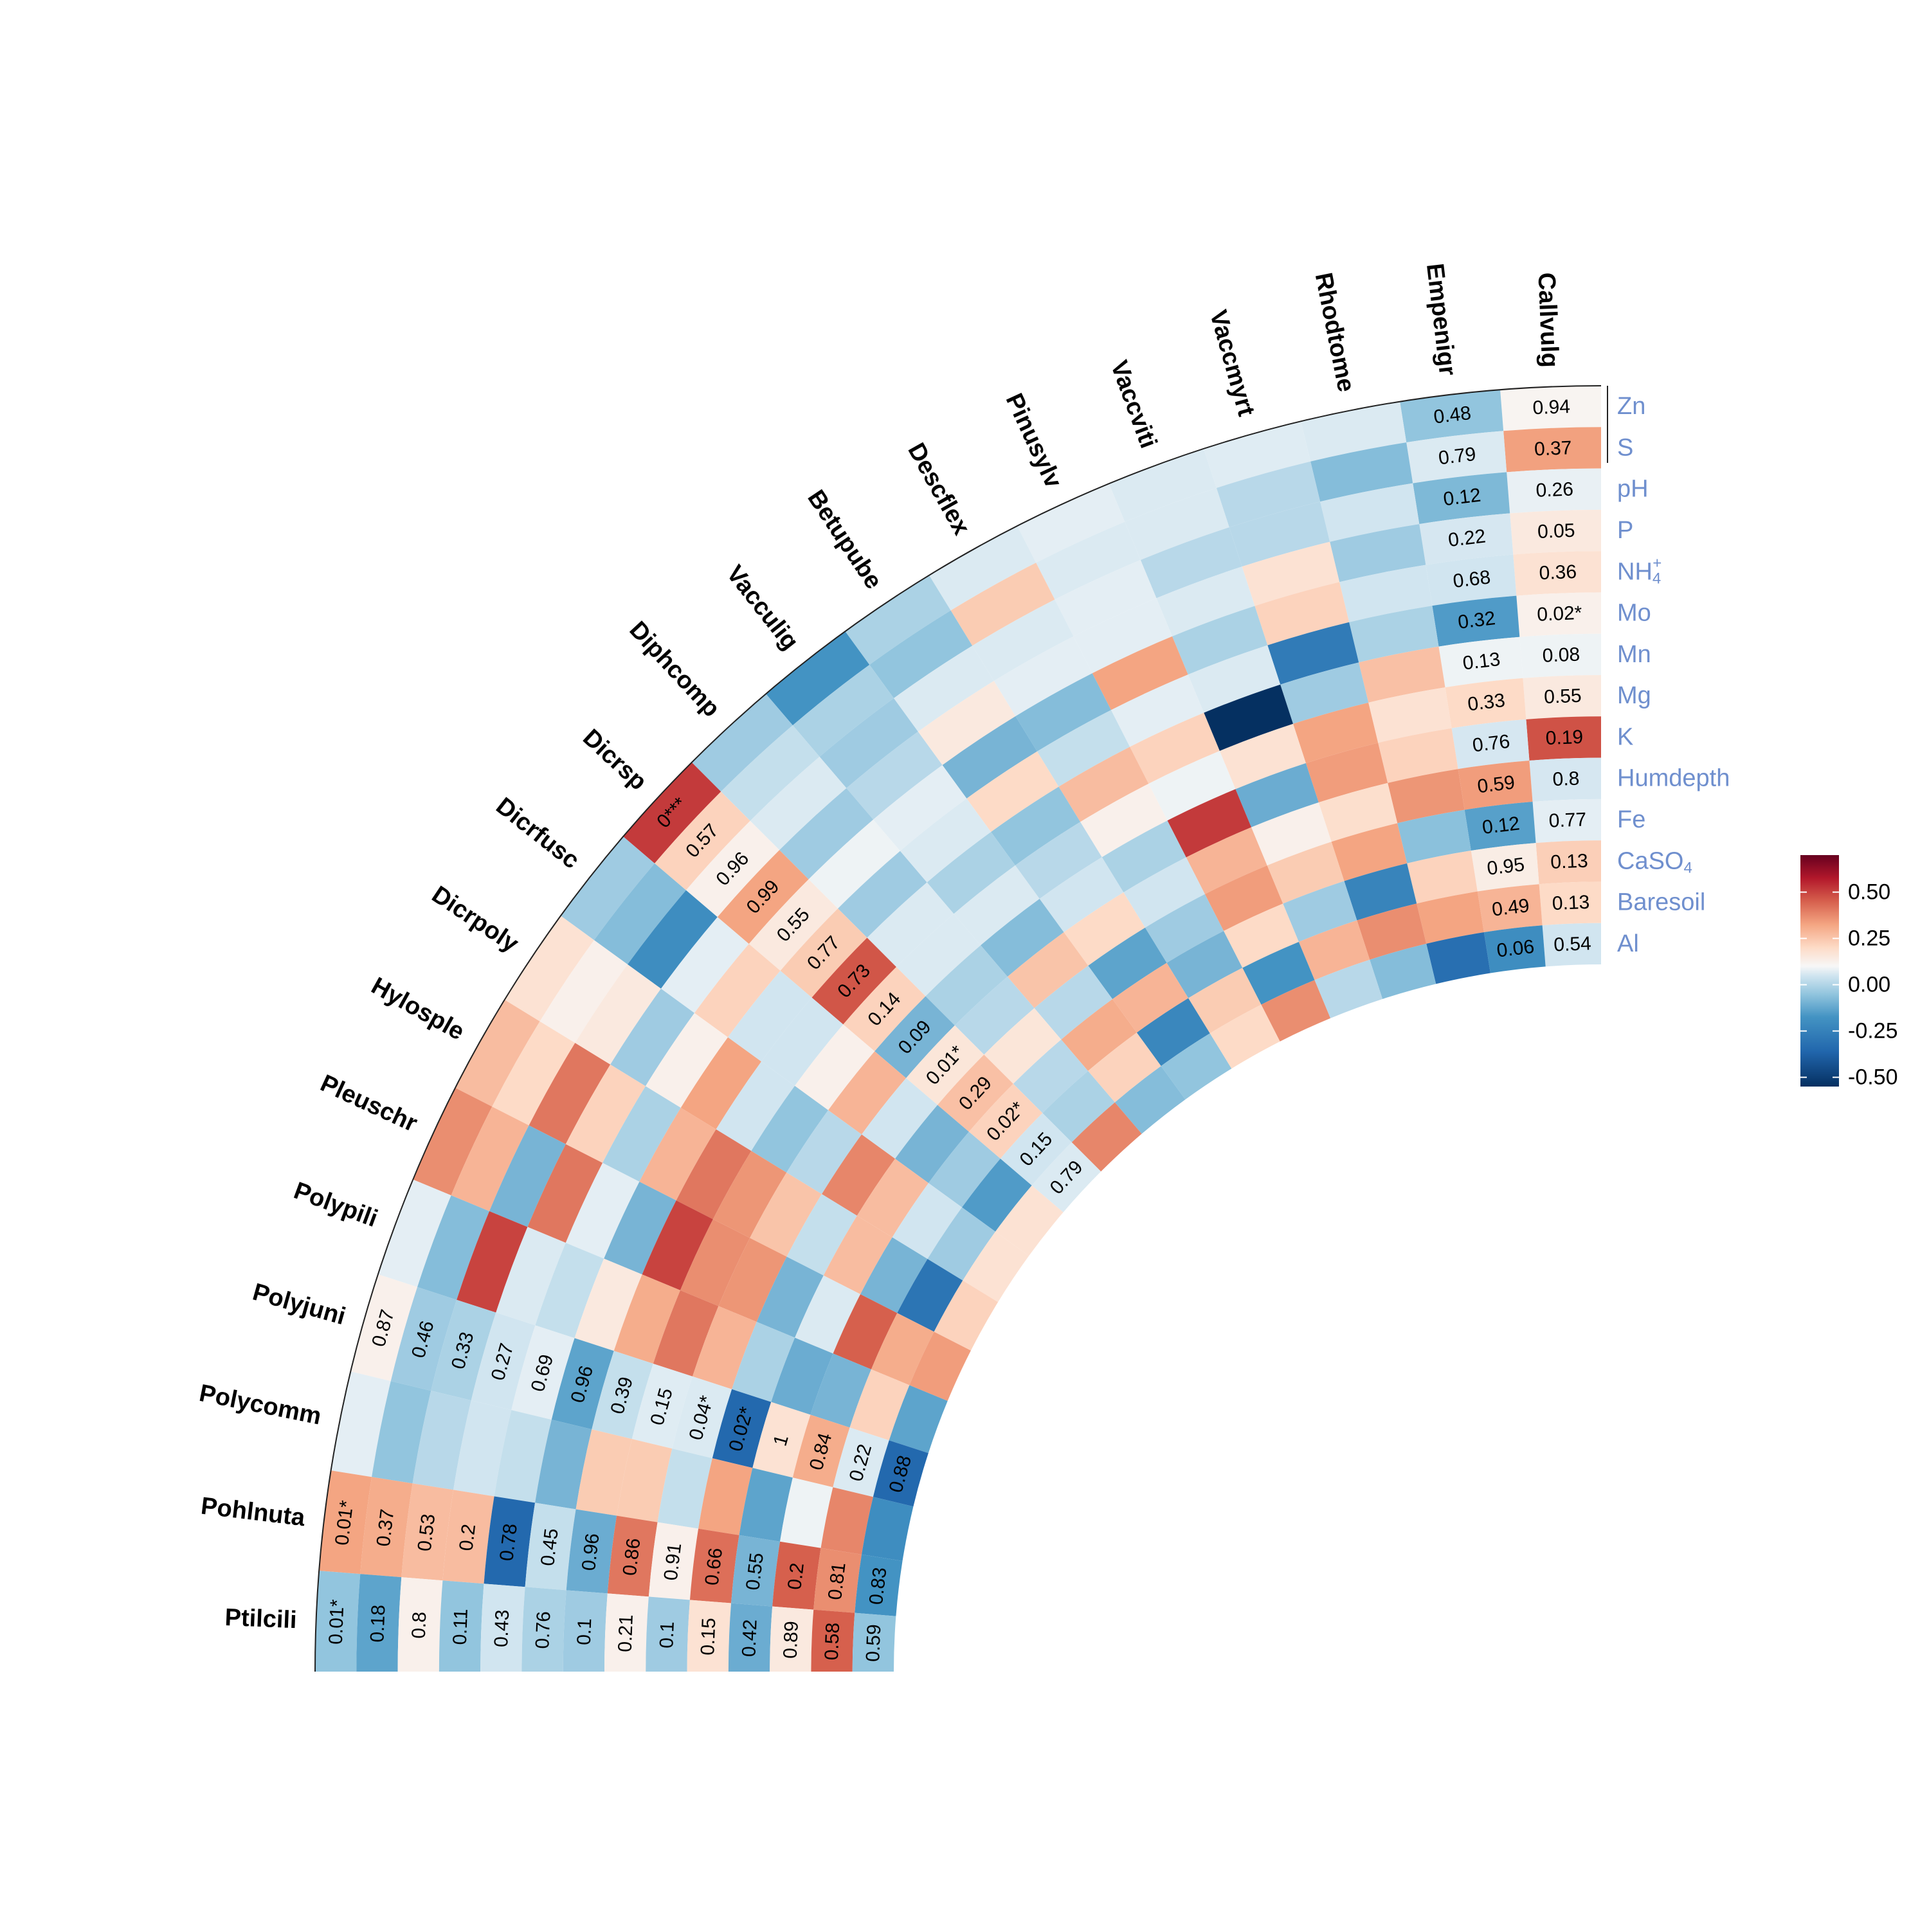 The width and height of the screenshot is (1929, 1932). Describe the element at coordinates (763, 897) in the screenshot. I see `heatmap-cell-dicrsp-p` at that location.